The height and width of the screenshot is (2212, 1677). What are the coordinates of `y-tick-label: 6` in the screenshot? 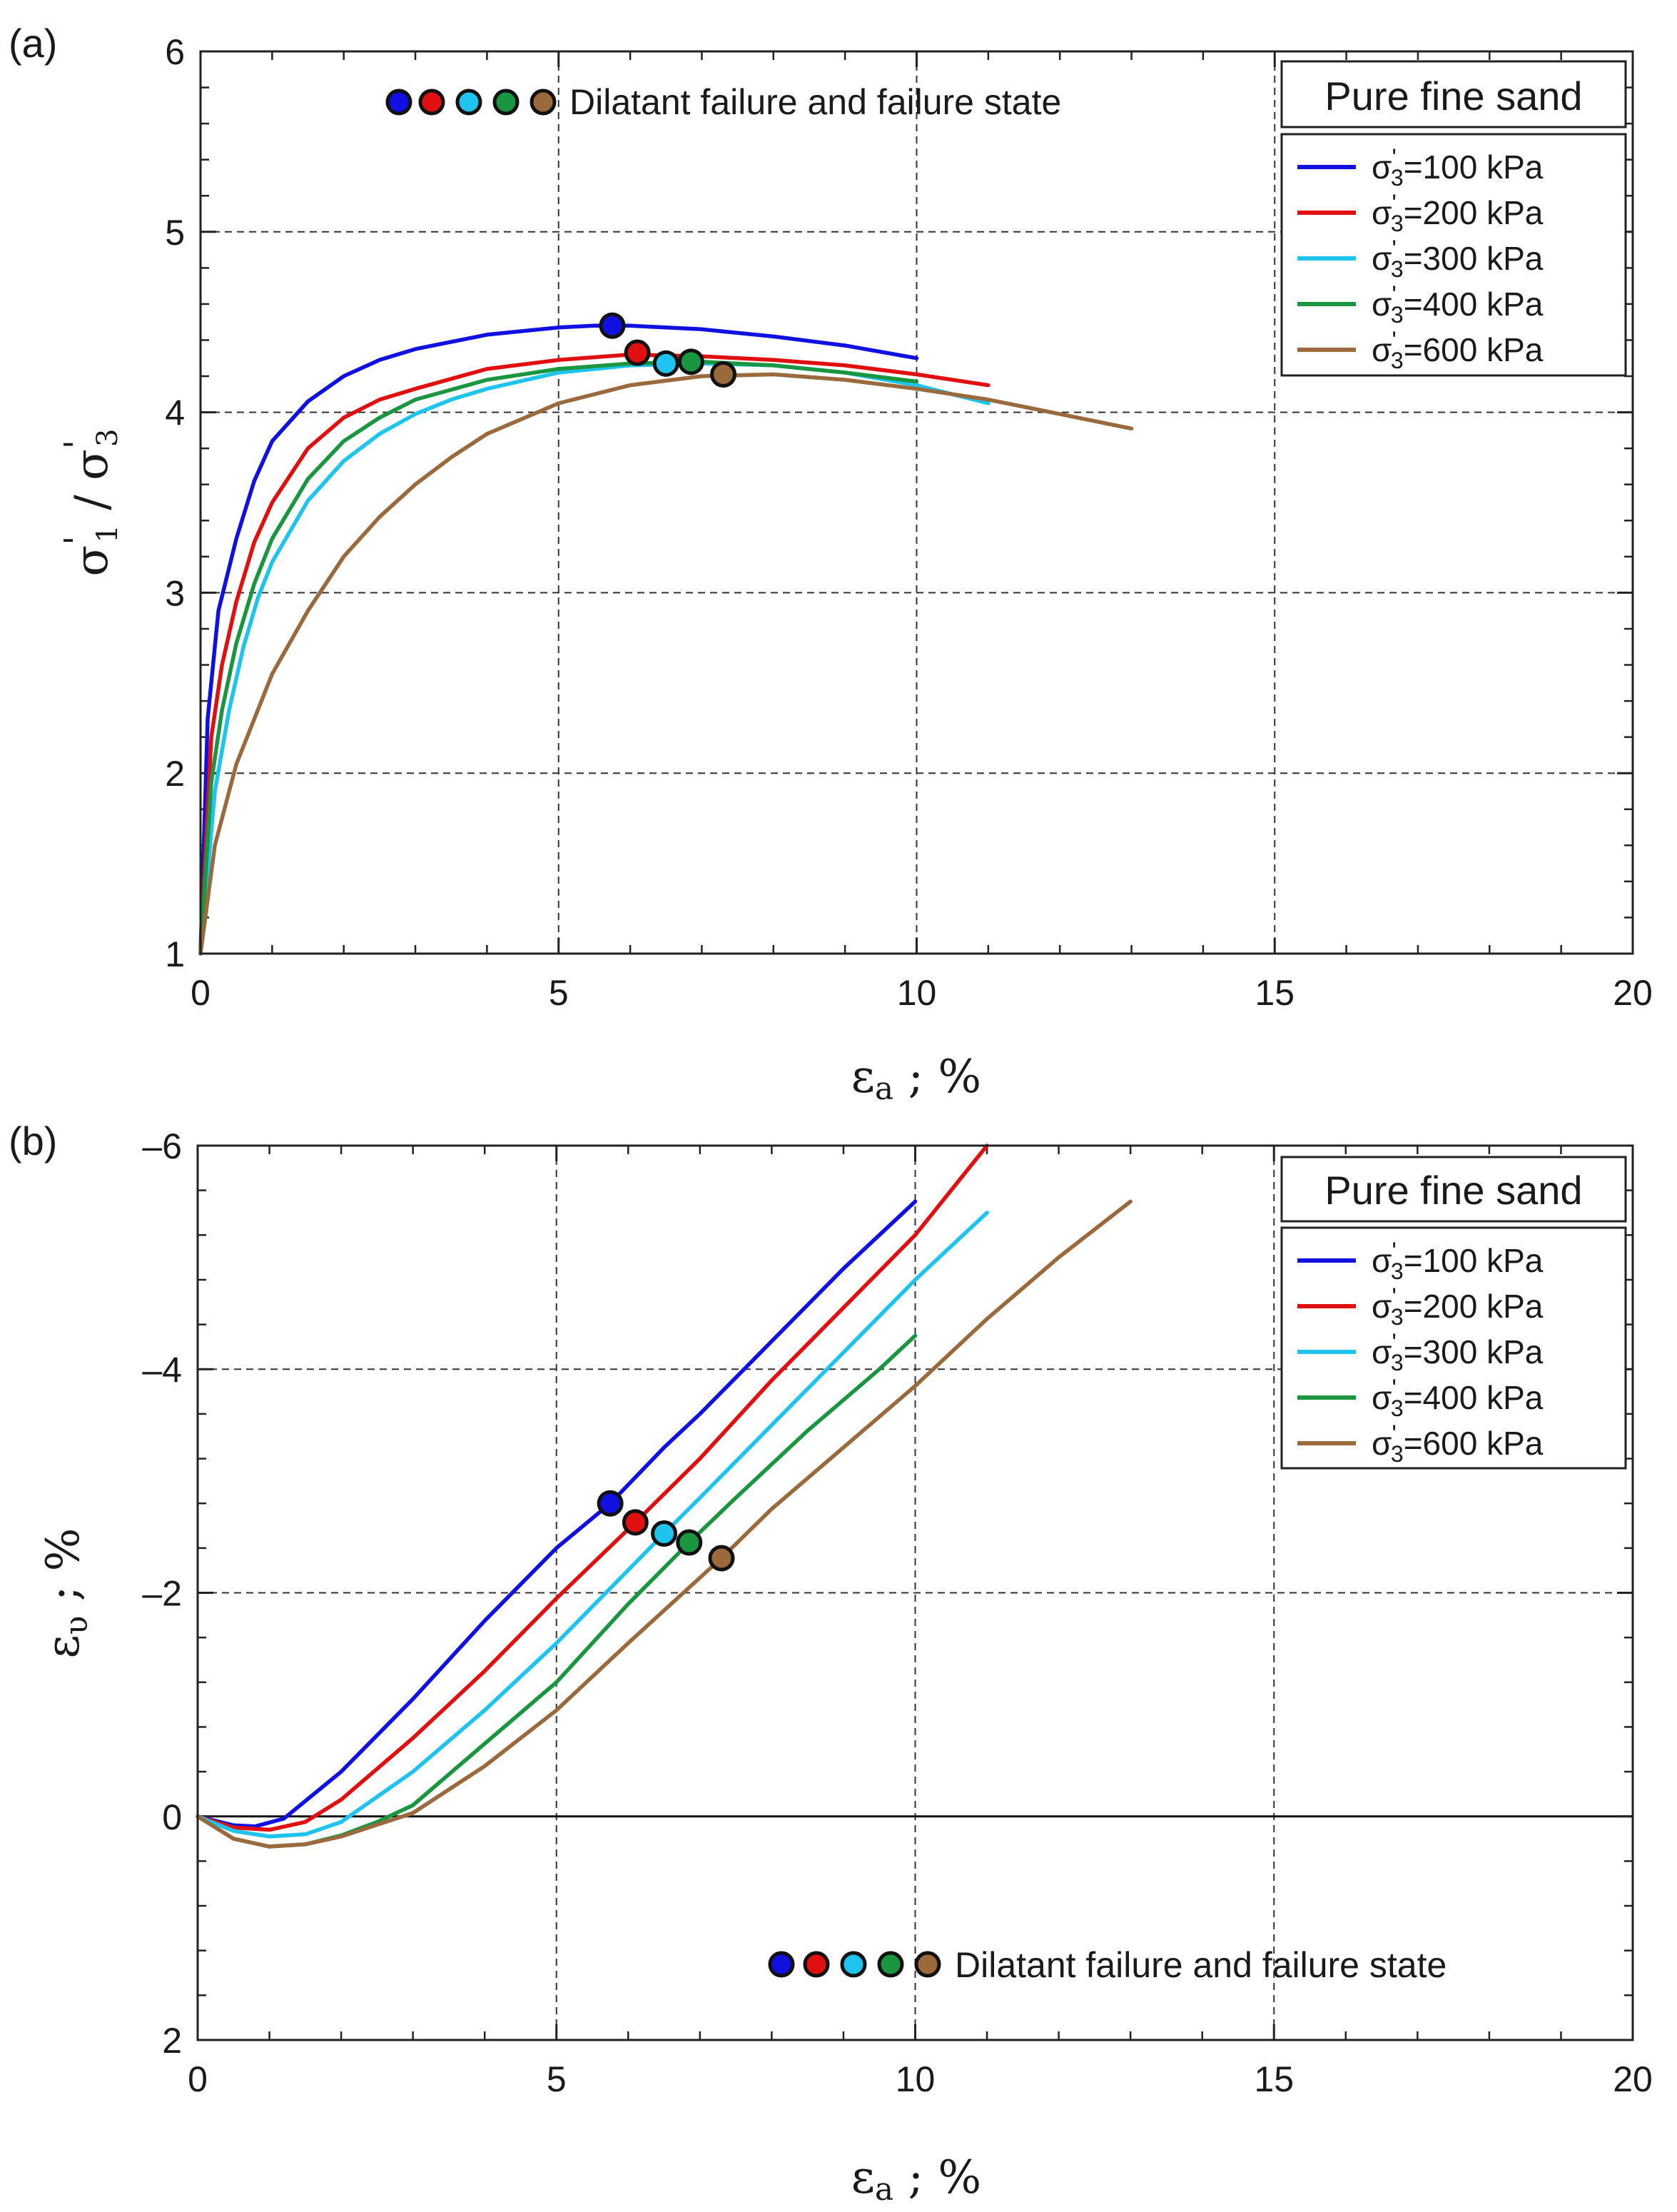 It's located at (175, 52).